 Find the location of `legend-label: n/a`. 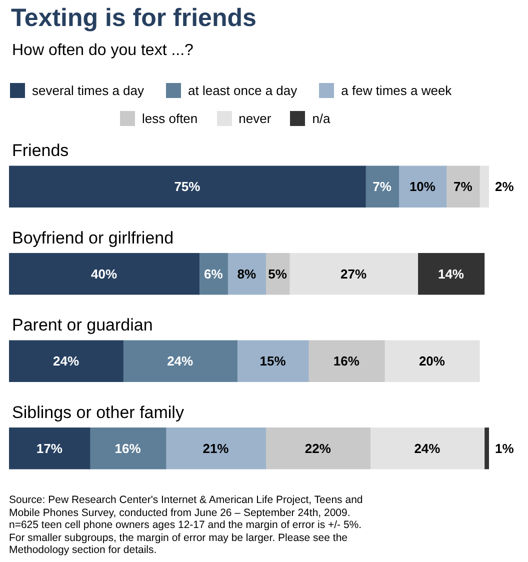

legend-label: n/a is located at coordinates (321, 118).